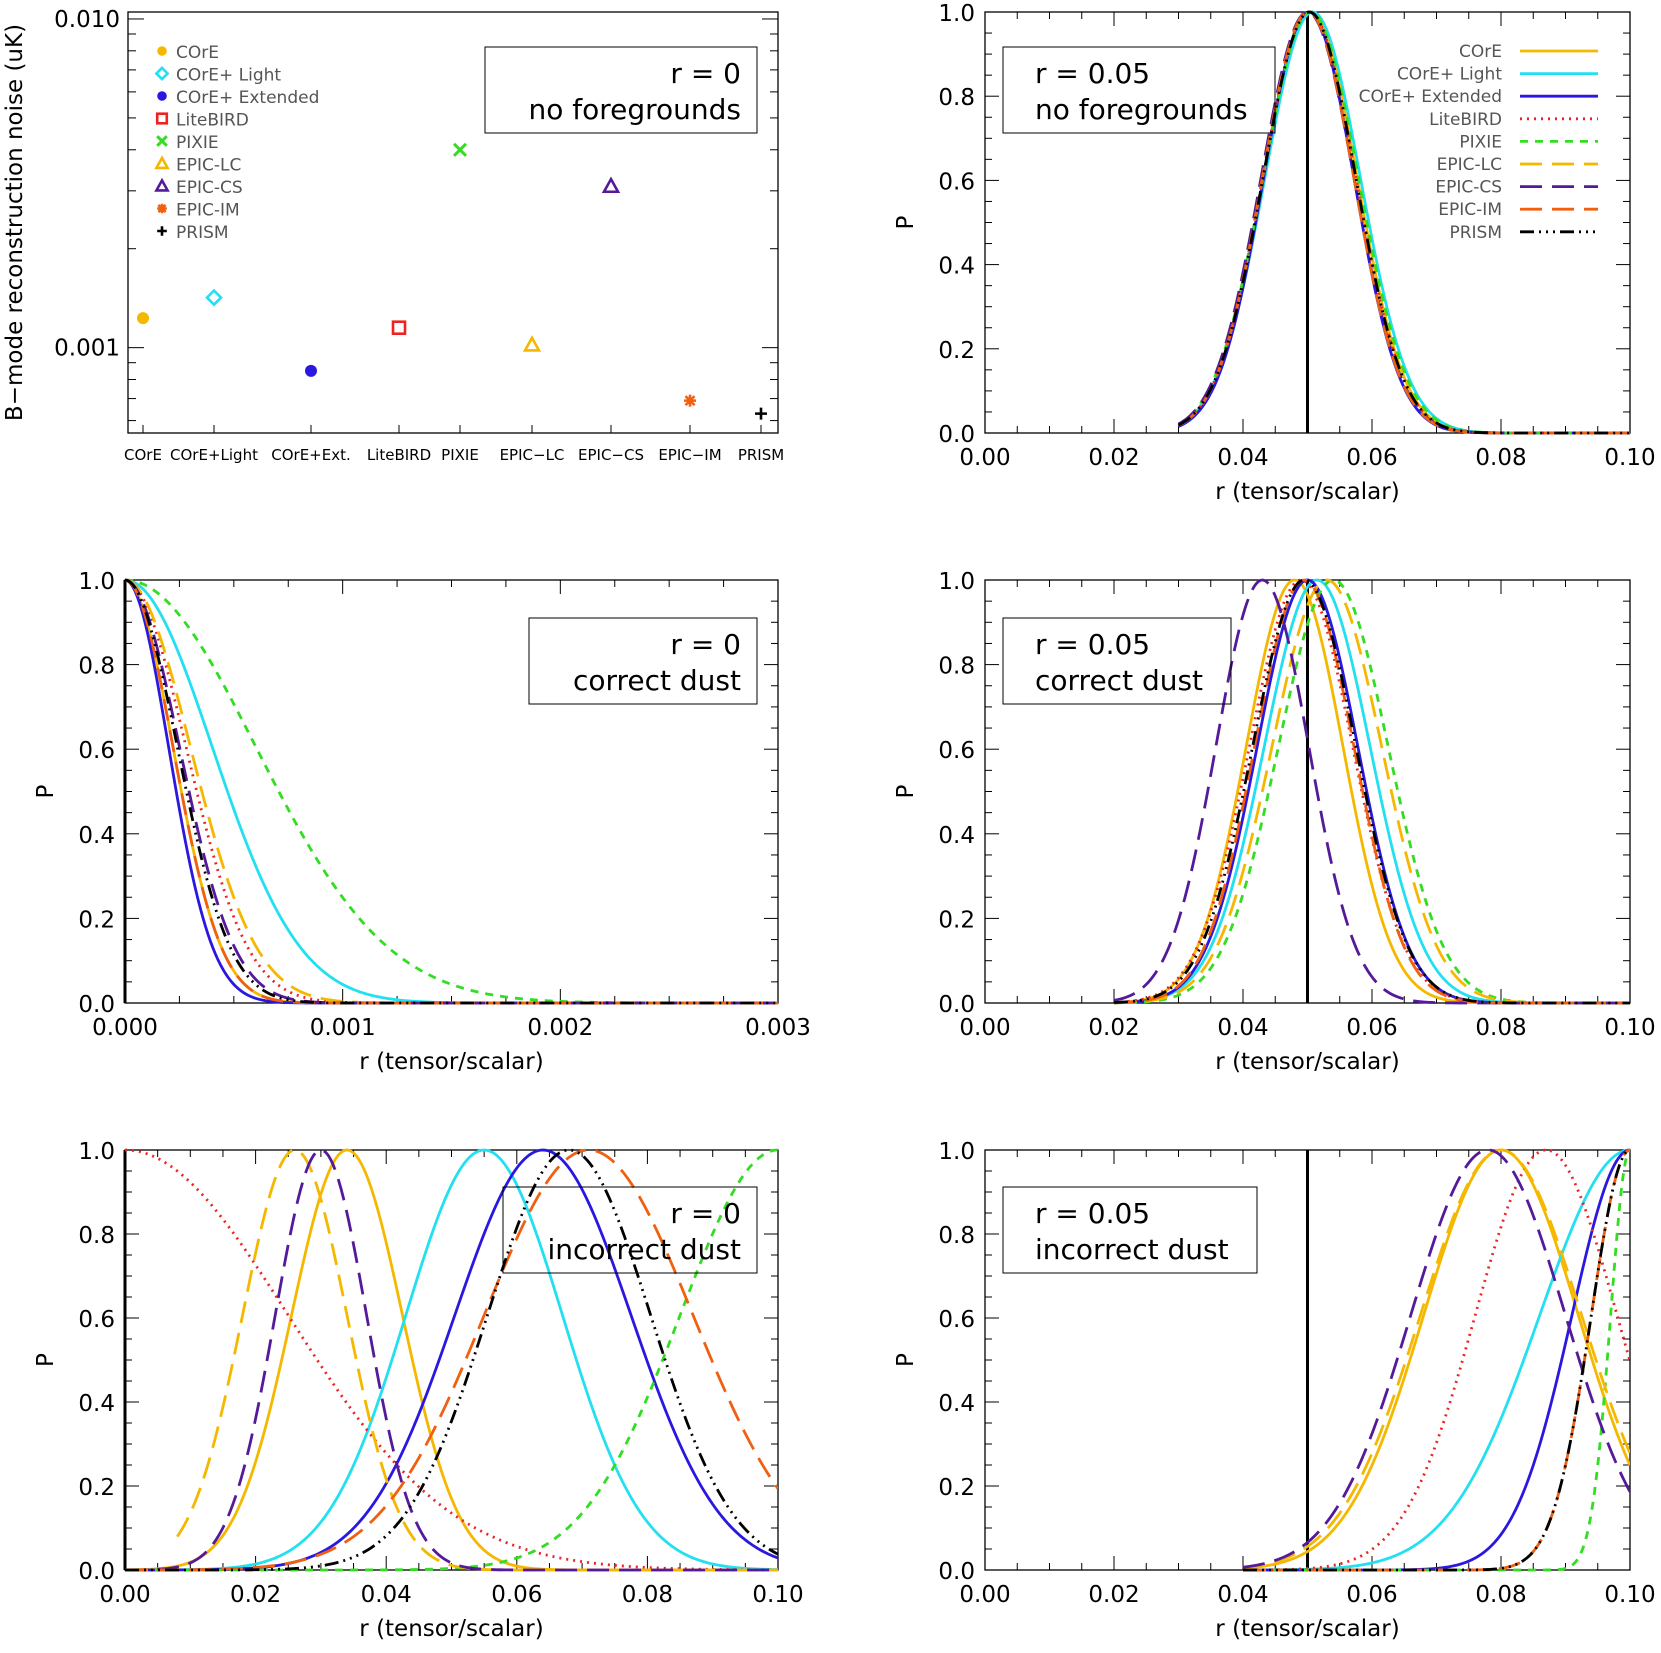  I want to click on legend-right-label-7: EPIC-CS, so click(1468, 188).